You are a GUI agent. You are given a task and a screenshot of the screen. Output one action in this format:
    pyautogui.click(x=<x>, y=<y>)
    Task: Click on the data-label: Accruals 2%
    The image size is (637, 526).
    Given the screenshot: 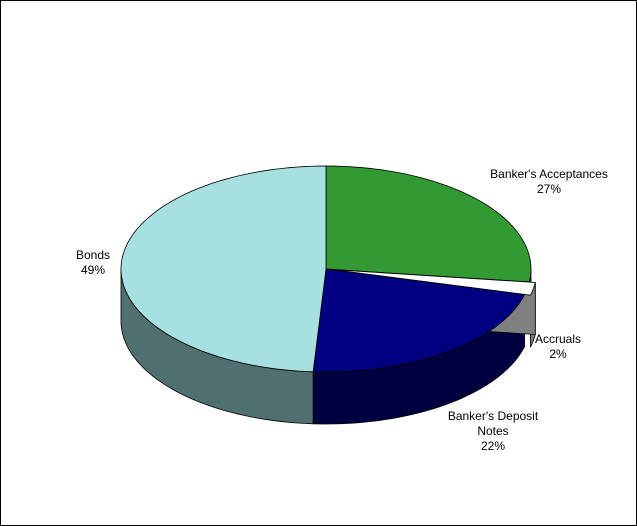 What is the action you would take?
    pyautogui.click(x=558, y=347)
    